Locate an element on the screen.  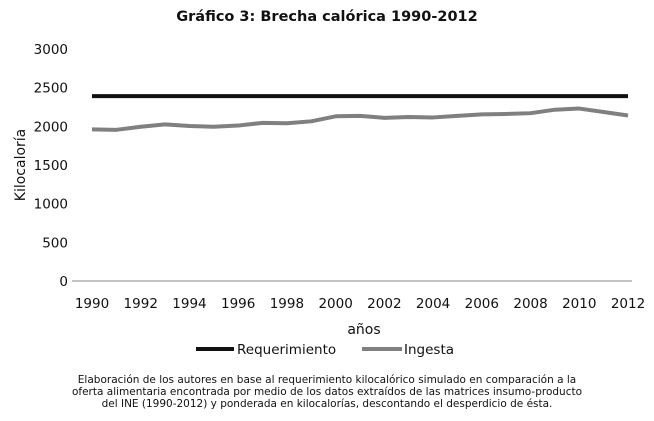
x-tick-label: 1994 is located at coordinates (189, 304).